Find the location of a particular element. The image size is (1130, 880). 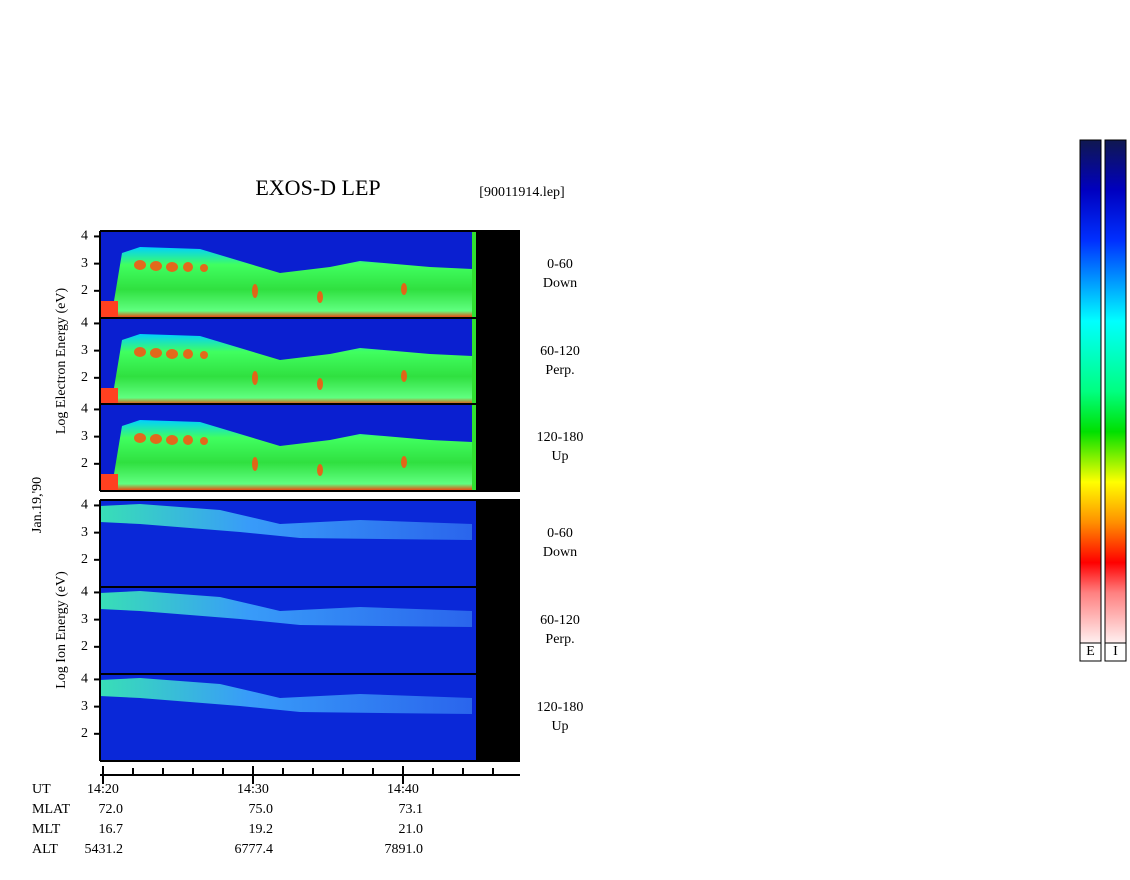

orbit-row-name: ALT is located at coordinates (45, 849).